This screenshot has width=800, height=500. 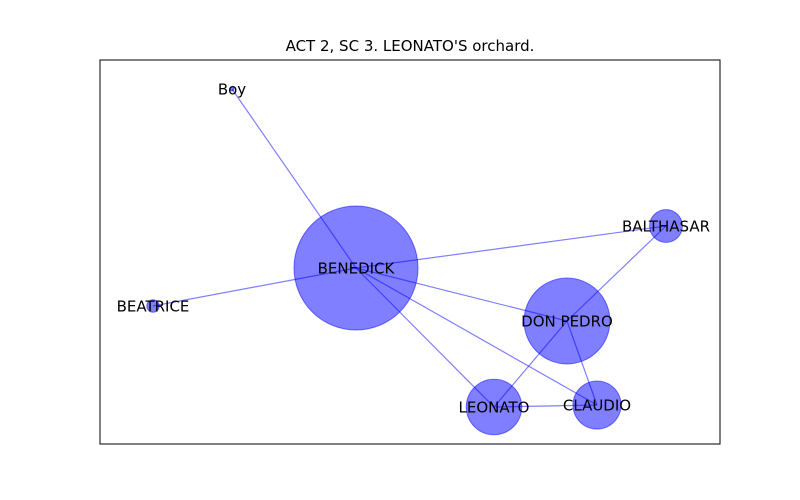 I want to click on node-don-pedro, so click(x=567, y=321).